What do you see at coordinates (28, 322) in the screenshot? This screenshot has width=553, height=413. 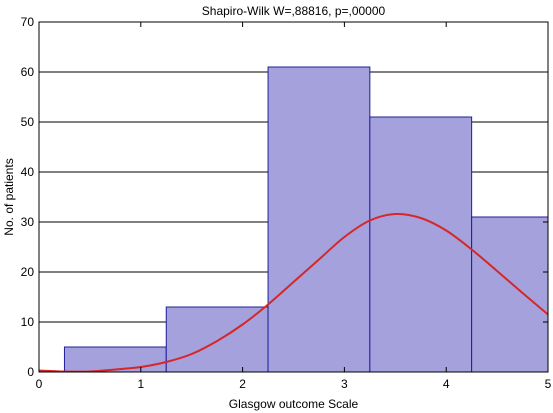 I see `y-tick-label: 10` at bounding box center [28, 322].